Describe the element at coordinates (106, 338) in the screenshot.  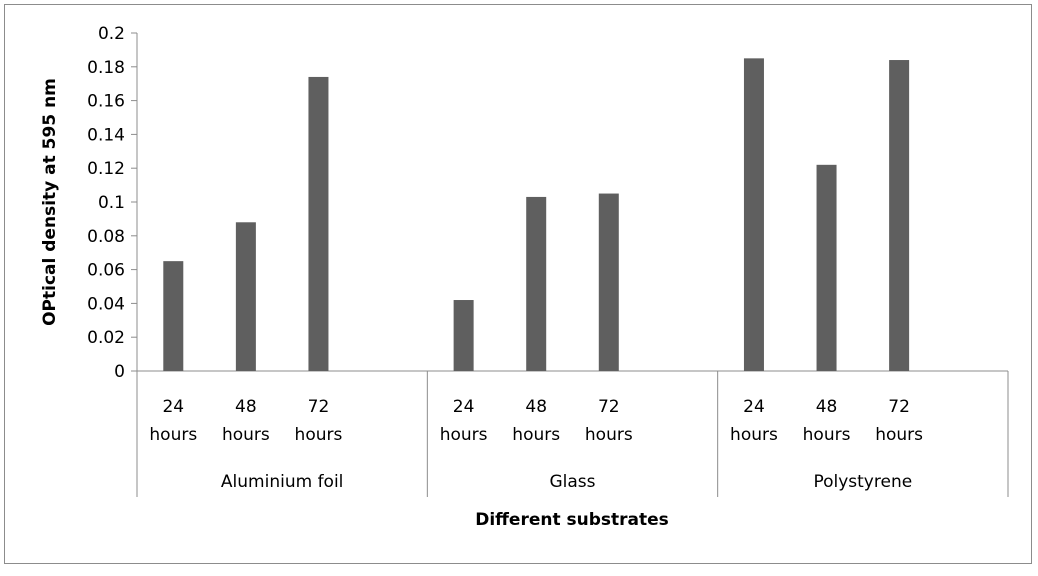
I see `y-tick-label: 0.02` at that location.